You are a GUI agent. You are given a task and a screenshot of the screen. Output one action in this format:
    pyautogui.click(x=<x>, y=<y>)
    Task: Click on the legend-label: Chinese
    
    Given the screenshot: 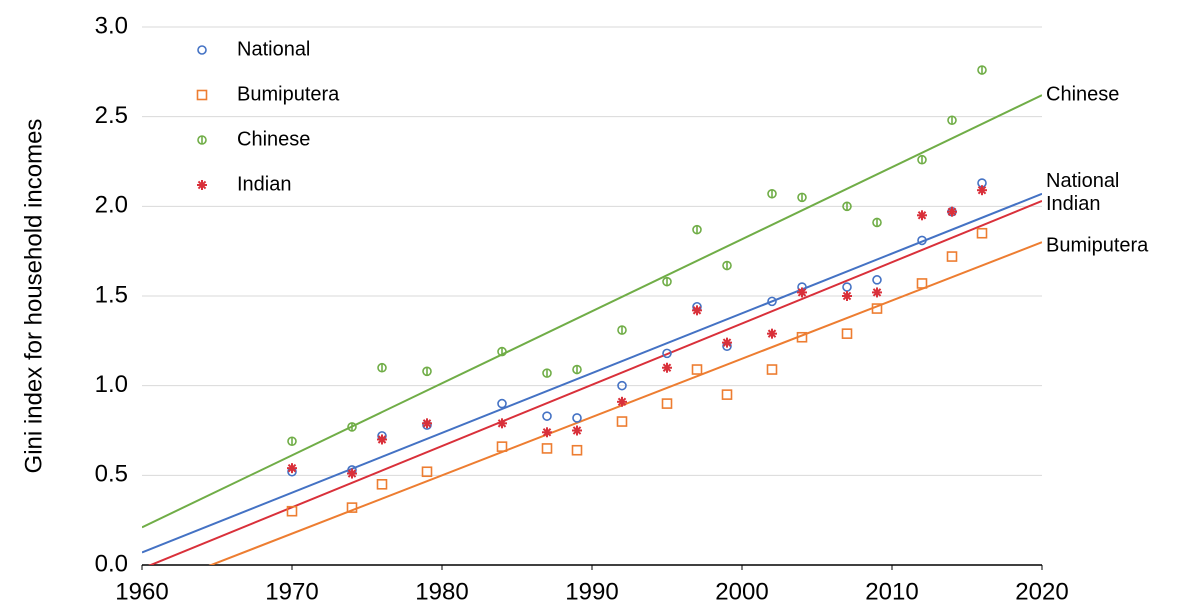 What is the action you would take?
    pyautogui.click(x=273, y=139)
    